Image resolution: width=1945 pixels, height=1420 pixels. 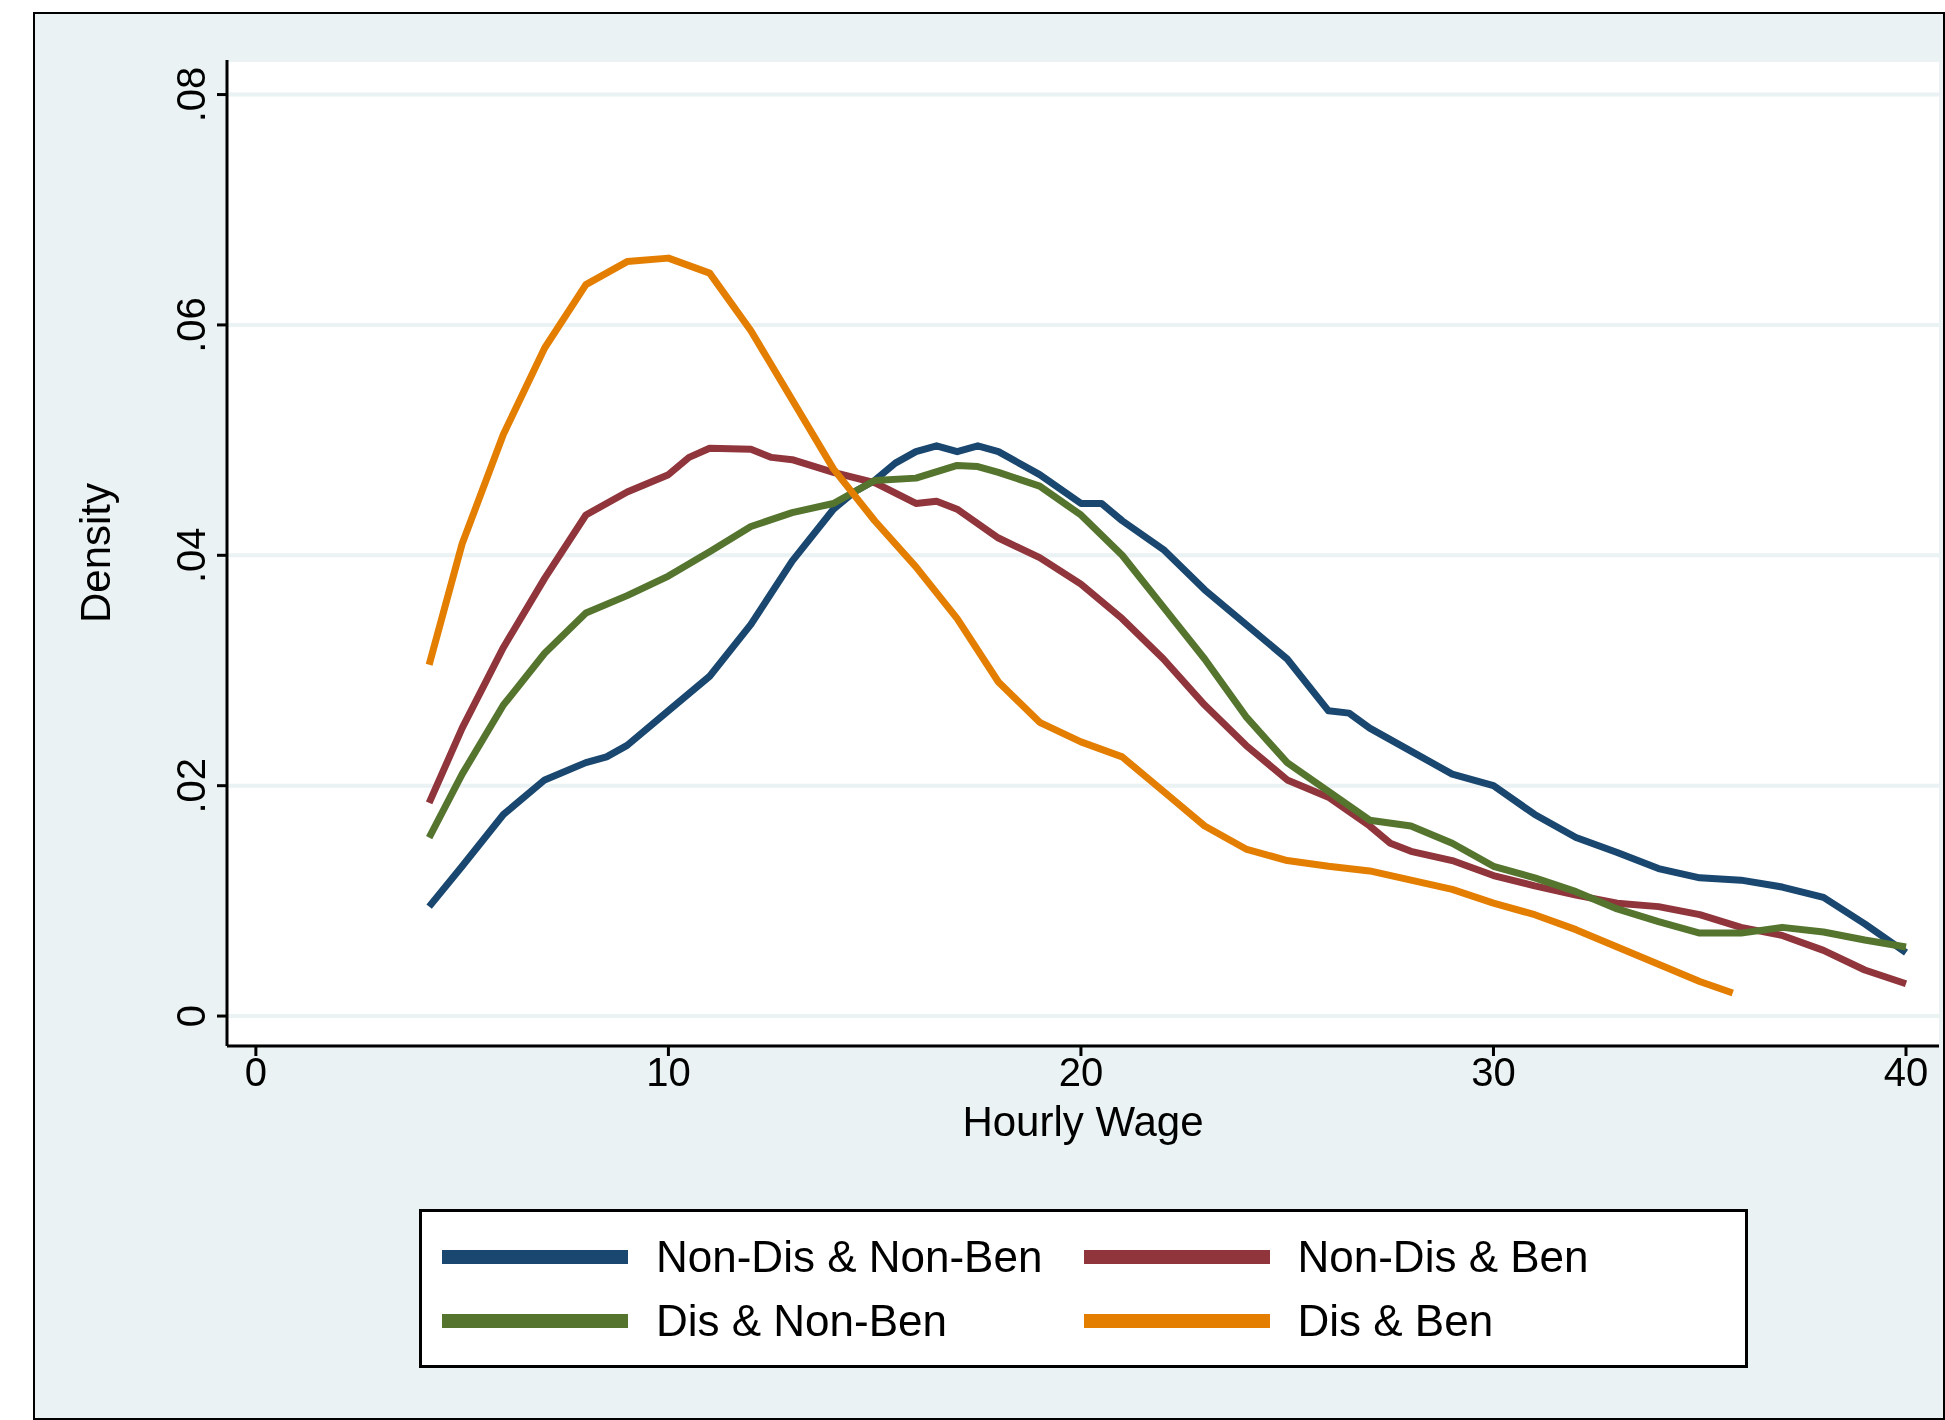 What do you see at coordinates (849, 1256) in the screenshot?
I see `legend-label: Non-Dis & Non-Ben` at bounding box center [849, 1256].